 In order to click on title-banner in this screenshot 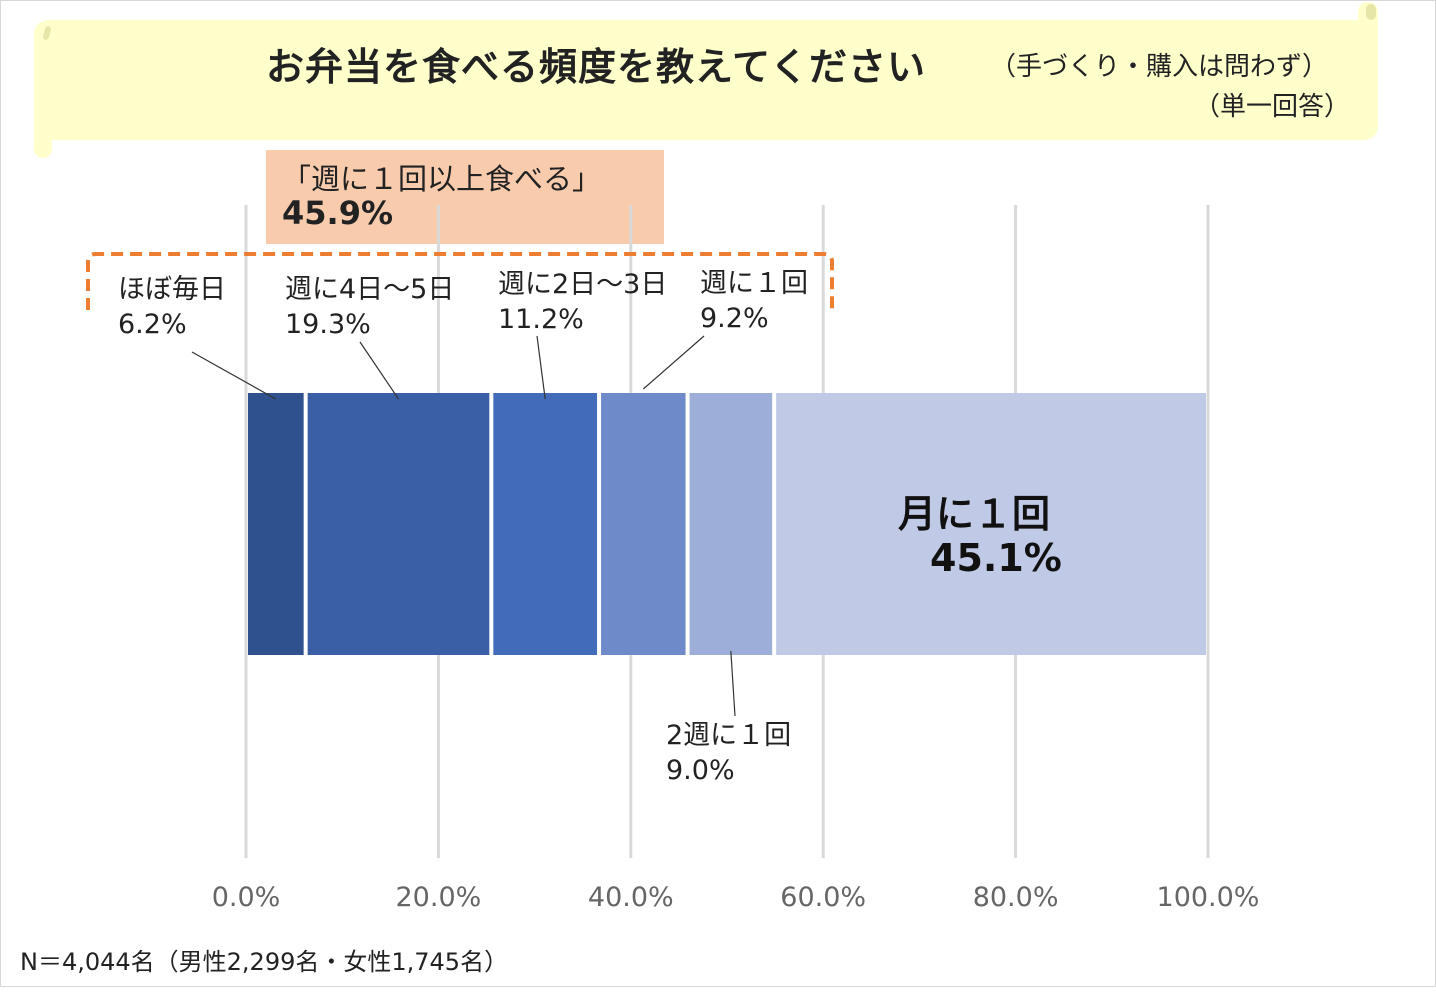, I will do `click(706, 80)`.